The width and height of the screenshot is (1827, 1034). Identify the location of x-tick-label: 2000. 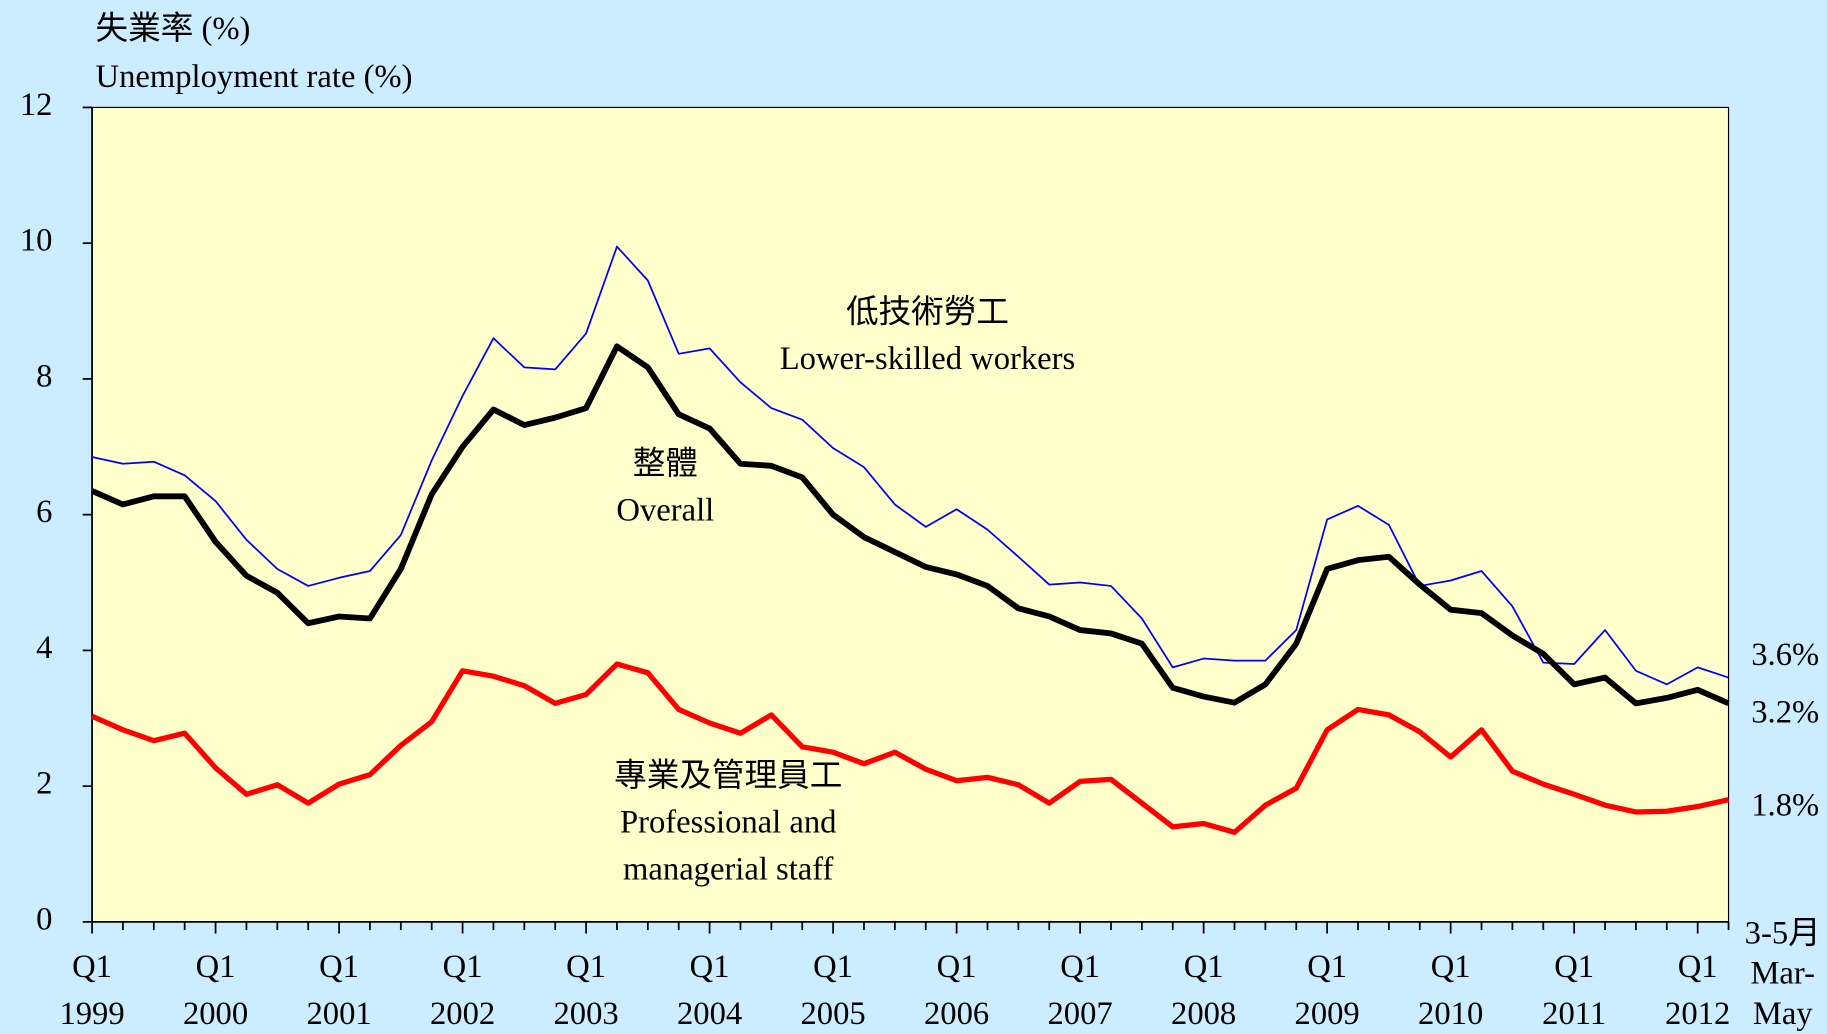
(215, 1014).